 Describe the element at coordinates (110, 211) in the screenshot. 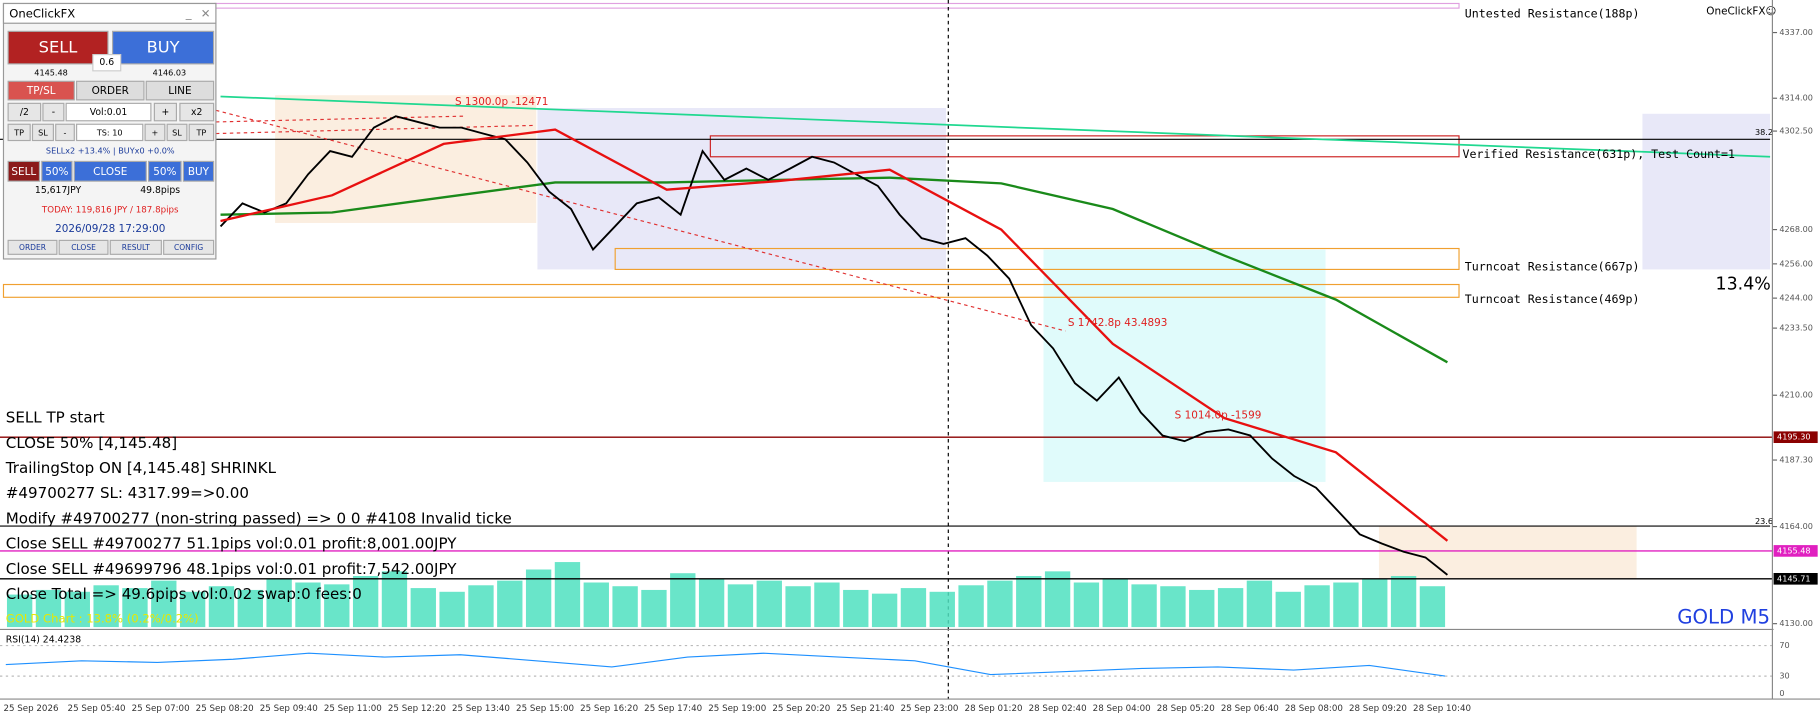

I see `today: TODAY: 119,816 JPY / 187.8pips` at that location.